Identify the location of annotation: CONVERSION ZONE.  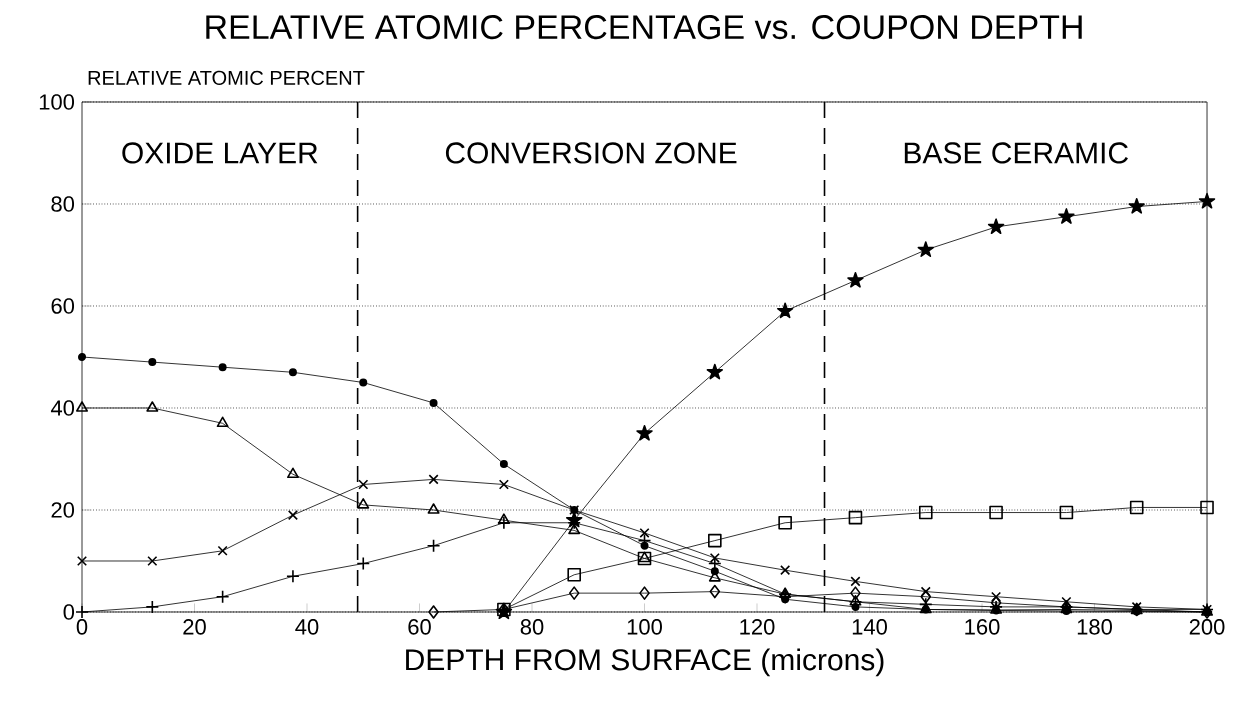
(591, 153).